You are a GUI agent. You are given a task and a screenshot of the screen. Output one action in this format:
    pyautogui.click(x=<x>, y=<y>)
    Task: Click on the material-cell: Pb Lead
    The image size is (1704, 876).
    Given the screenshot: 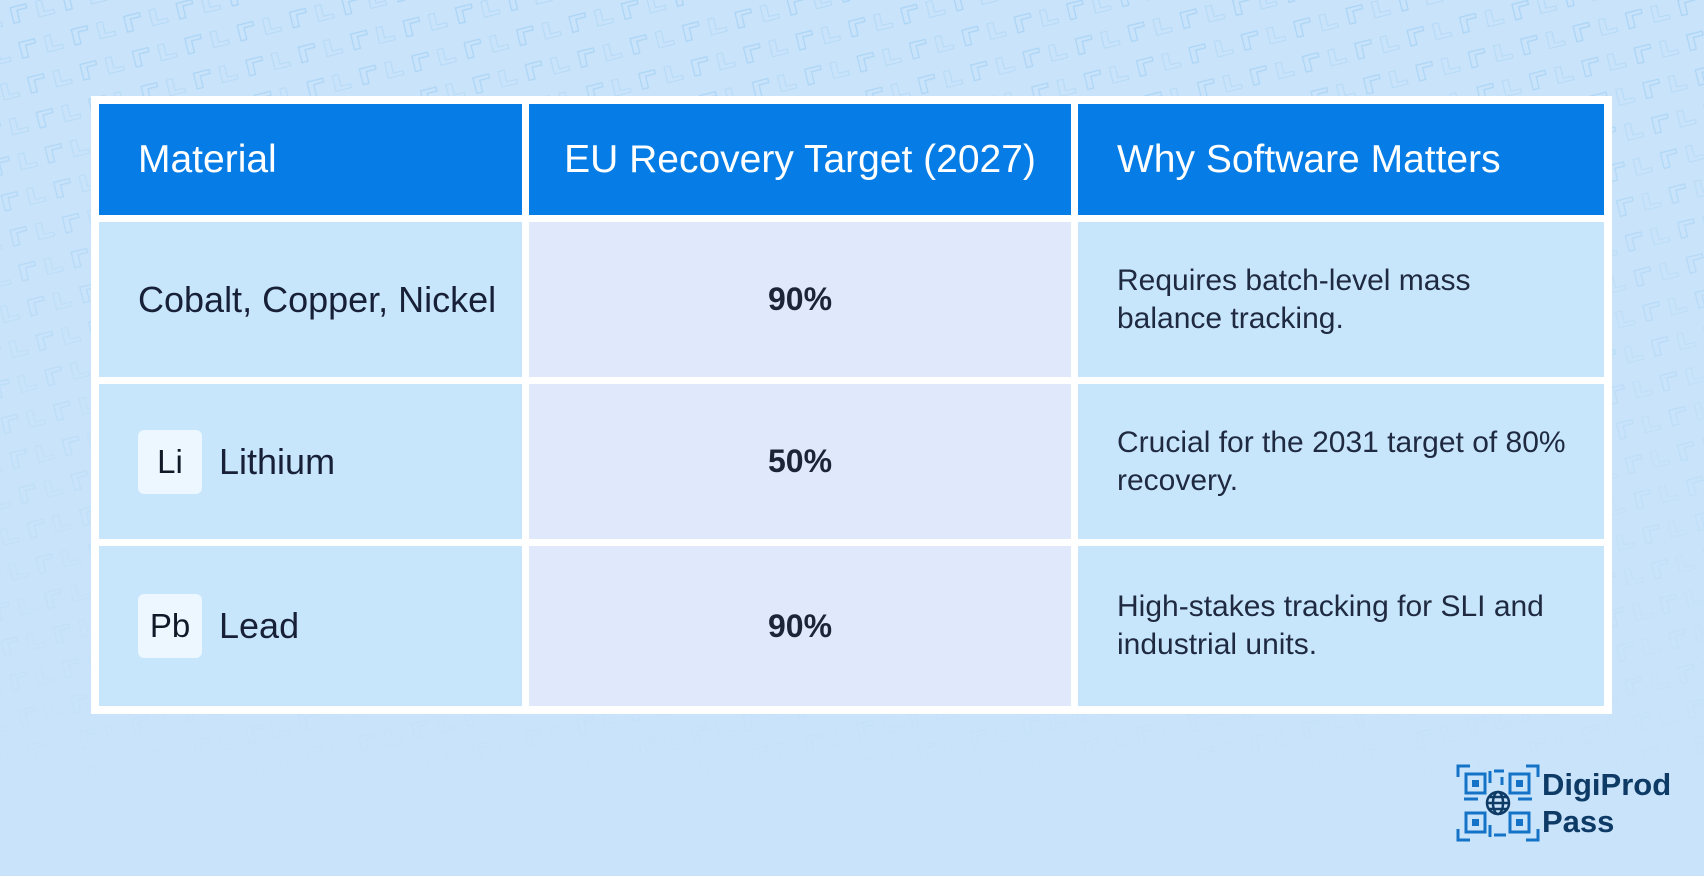 What is the action you would take?
    pyautogui.click(x=310, y=626)
    